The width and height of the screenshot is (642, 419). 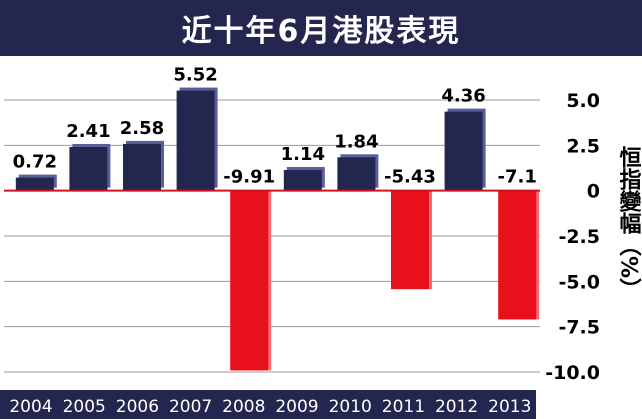 What do you see at coordinates (84, 407) in the screenshot?
I see `x-tick-label-2005: 2005` at bounding box center [84, 407].